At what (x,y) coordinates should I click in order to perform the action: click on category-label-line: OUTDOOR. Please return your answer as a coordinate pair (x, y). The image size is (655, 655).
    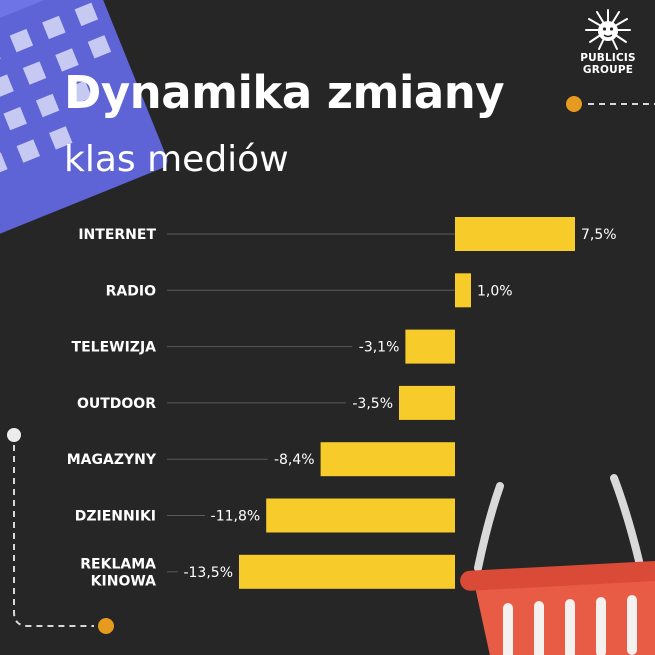
    Looking at the image, I should click on (116, 404).